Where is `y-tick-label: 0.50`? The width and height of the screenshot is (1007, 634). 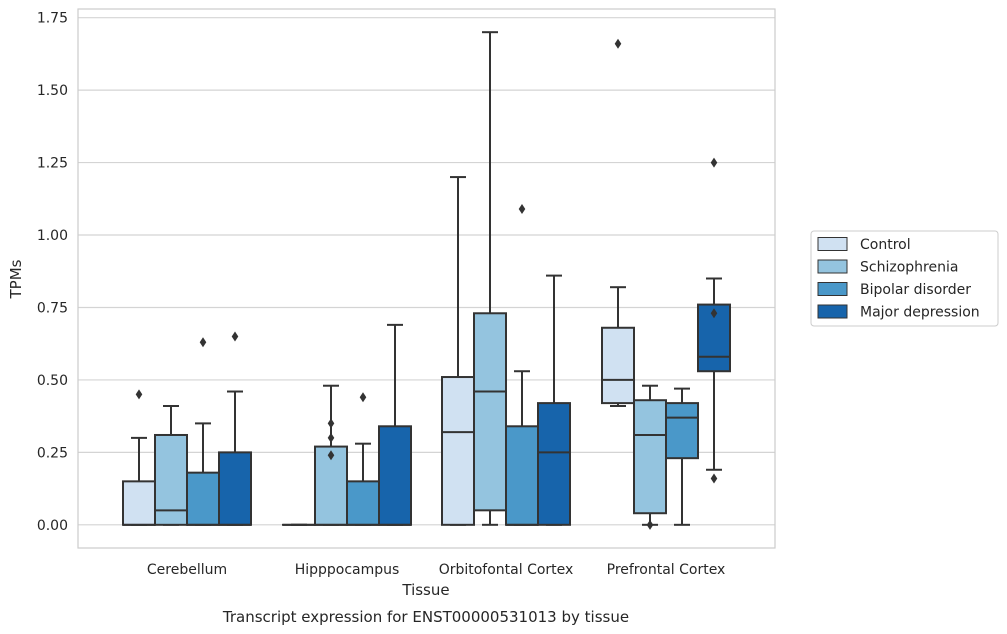 y-tick-label: 0.50 is located at coordinates (52, 381).